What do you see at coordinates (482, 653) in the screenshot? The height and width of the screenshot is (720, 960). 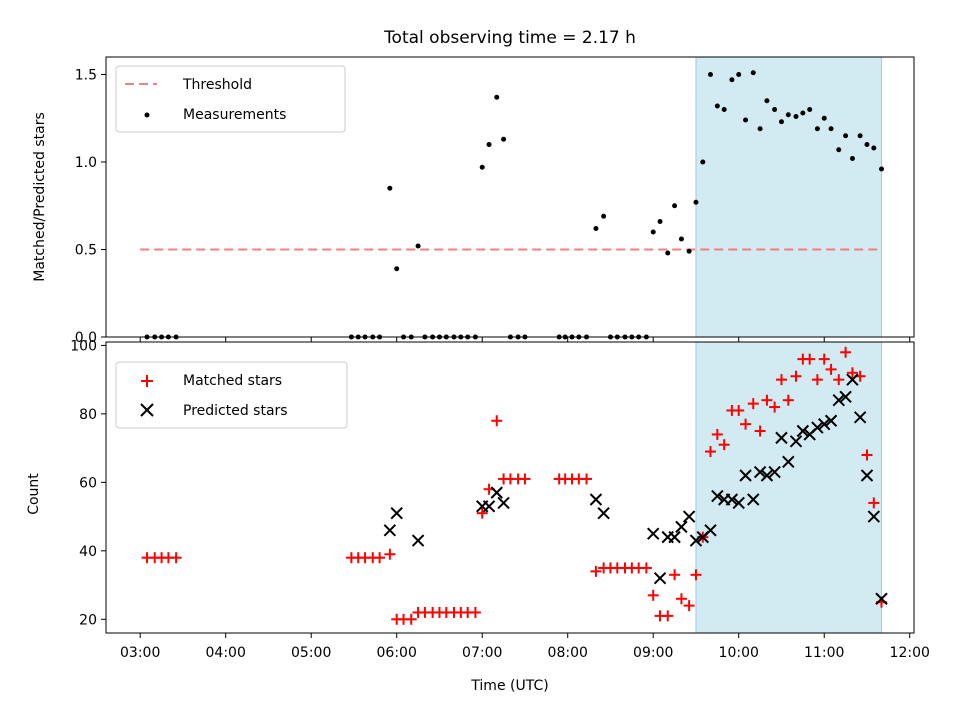 I see `x-tick-label: 07:00` at bounding box center [482, 653].